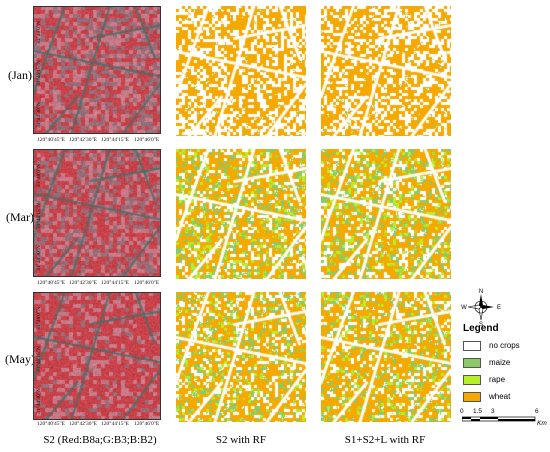  I want to click on classification-map-s1s2l-rf-may, so click(386, 357).